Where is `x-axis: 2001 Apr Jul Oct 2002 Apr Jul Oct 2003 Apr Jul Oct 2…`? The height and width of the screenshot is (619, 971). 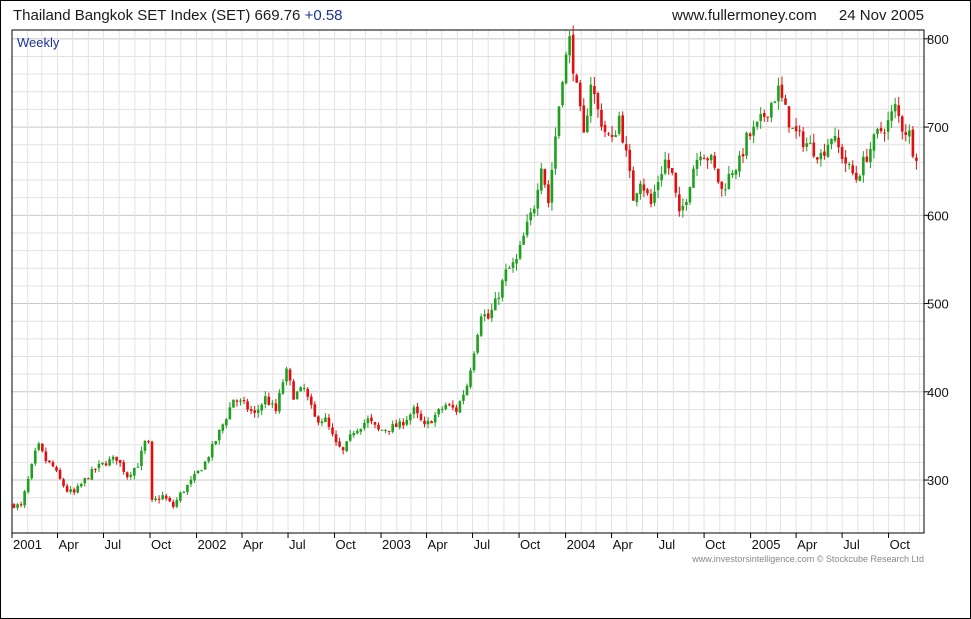
x-axis: 2001 Apr Jul Oct 2002 Apr Jul Oct 2003 Apr Jul Oct 2… is located at coordinates (461, 542).